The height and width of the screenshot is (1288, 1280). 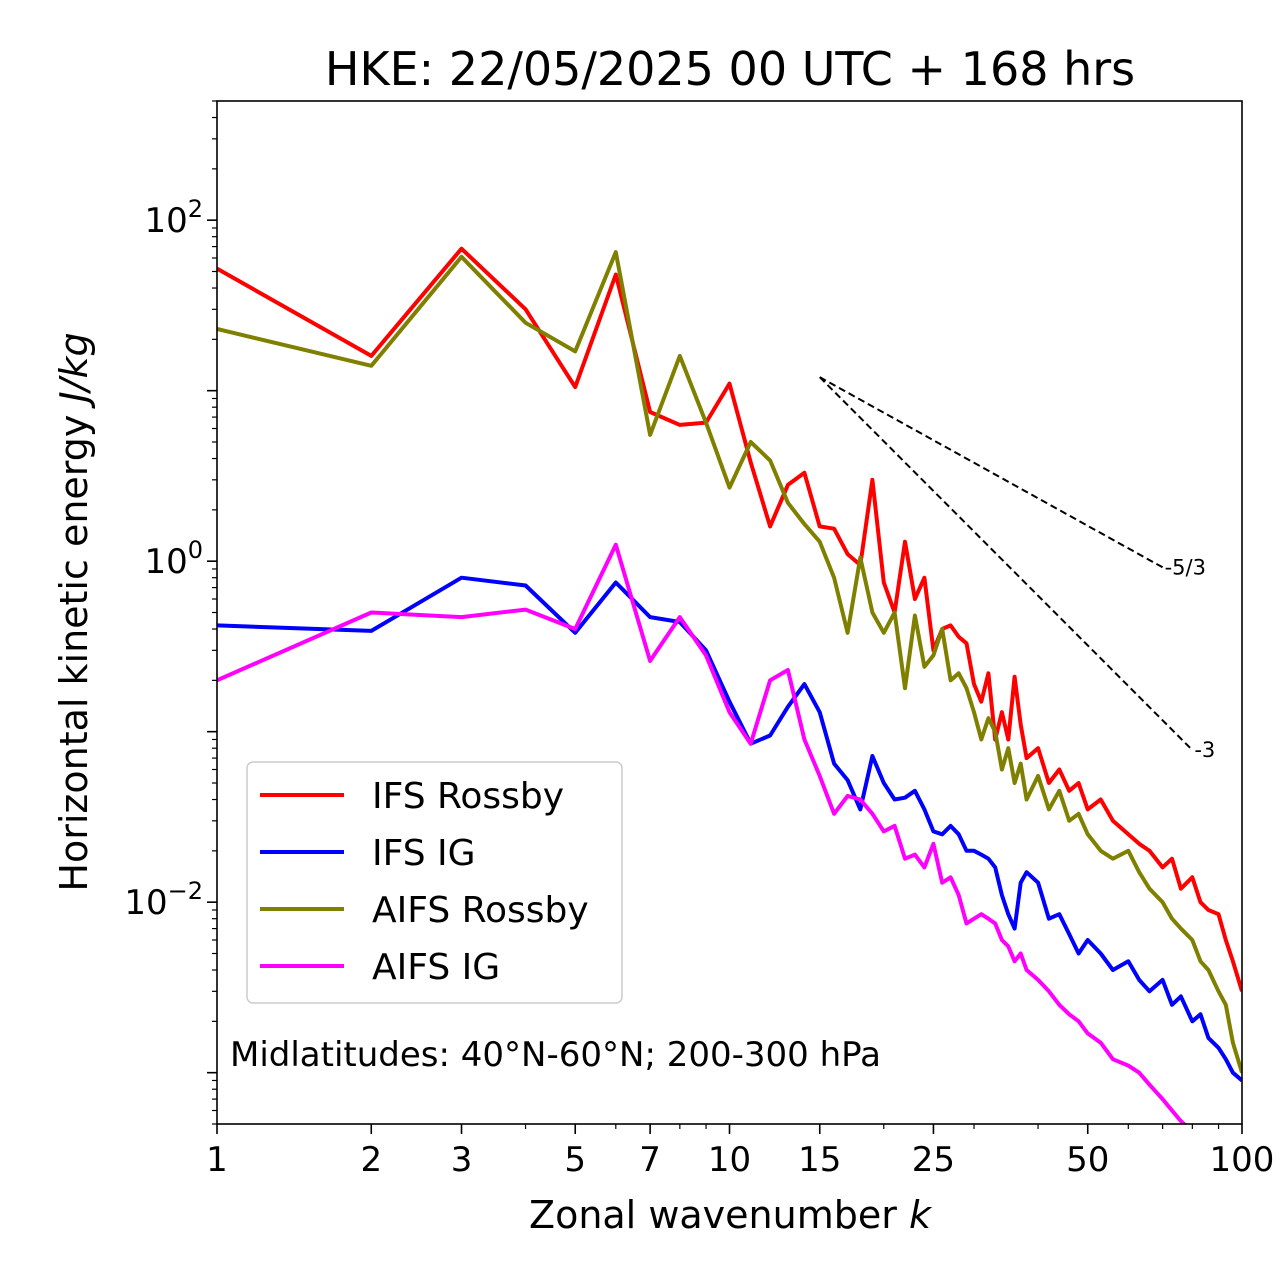 What do you see at coordinates (729, 1160) in the screenshot?
I see `x-tick-label: 10` at bounding box center [729, 1160].